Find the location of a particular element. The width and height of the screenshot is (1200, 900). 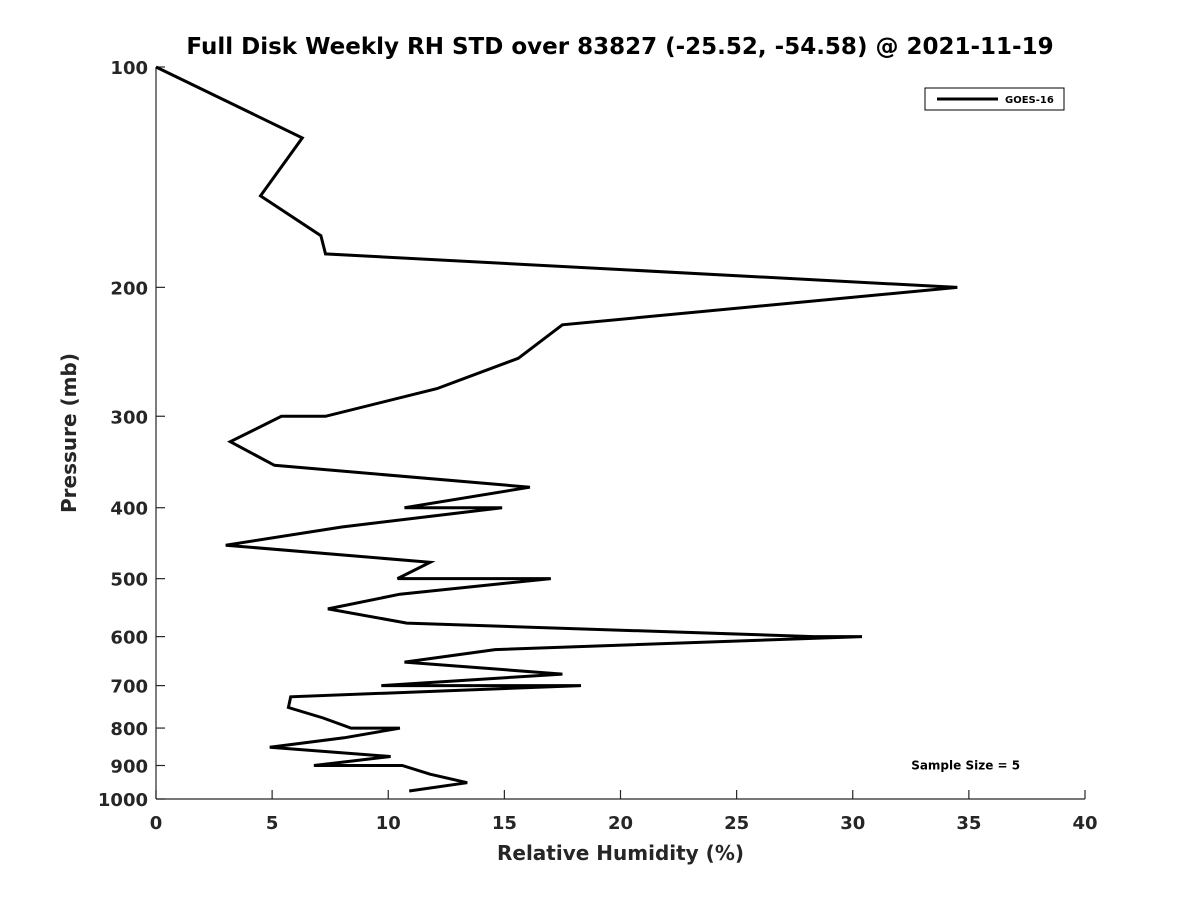

x-tick-label: 0 is located at coordinates (156, 823).